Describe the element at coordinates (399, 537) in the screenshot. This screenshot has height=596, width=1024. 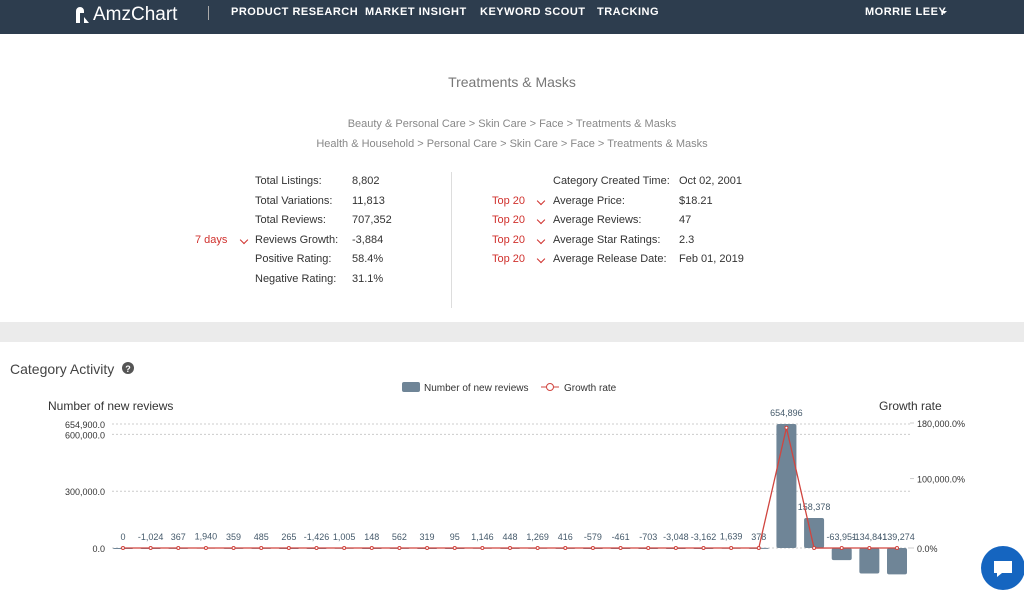
I see `data-label: 562` at that location.